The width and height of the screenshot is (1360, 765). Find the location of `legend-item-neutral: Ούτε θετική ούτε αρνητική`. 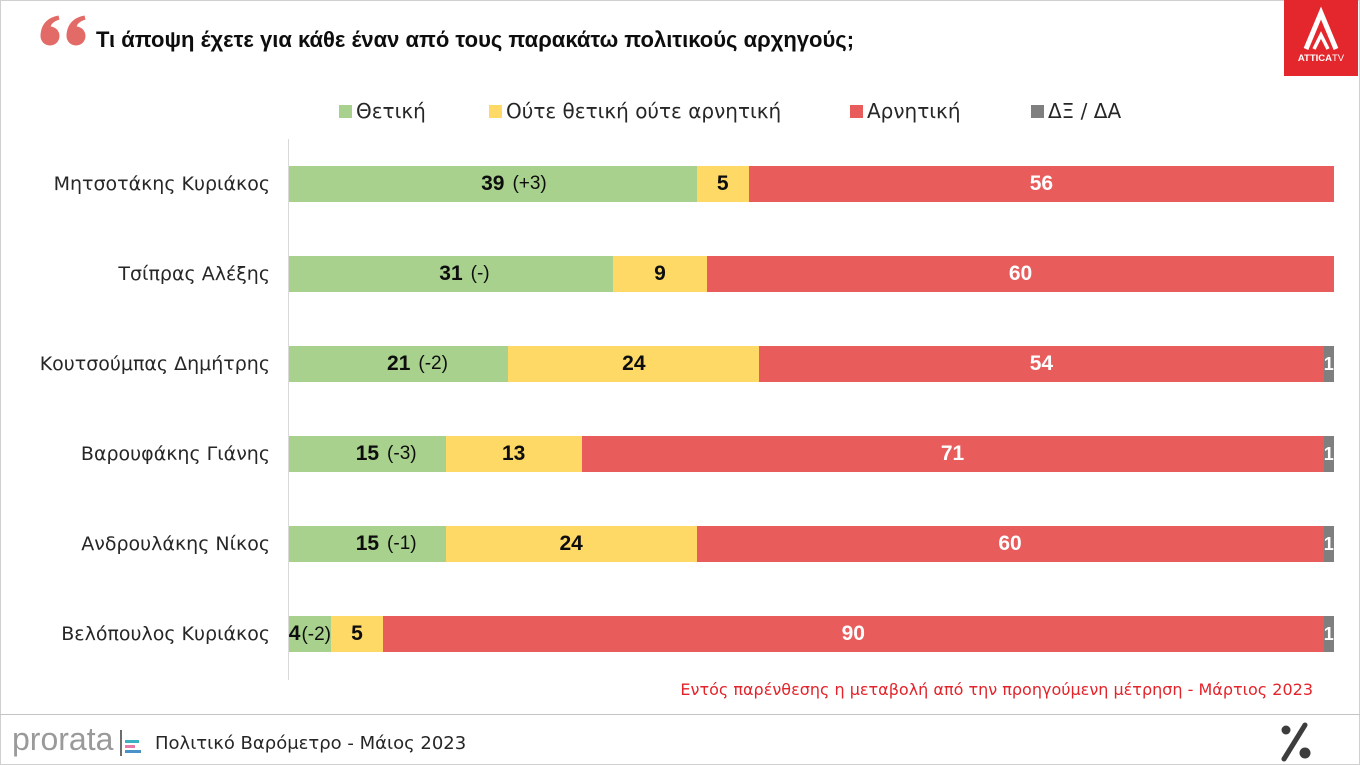

legend-item-neutral: Ούτε θετική ούτε αρνητική is located at coordinates (635, 111).